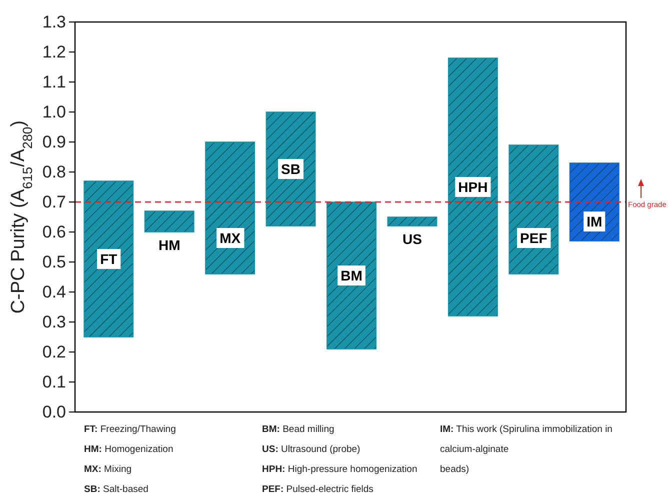  What do you see at coordinates (129, 449) in the screenshot?
I see `text: HM: Homogenization` at bounding box center [129, 449].